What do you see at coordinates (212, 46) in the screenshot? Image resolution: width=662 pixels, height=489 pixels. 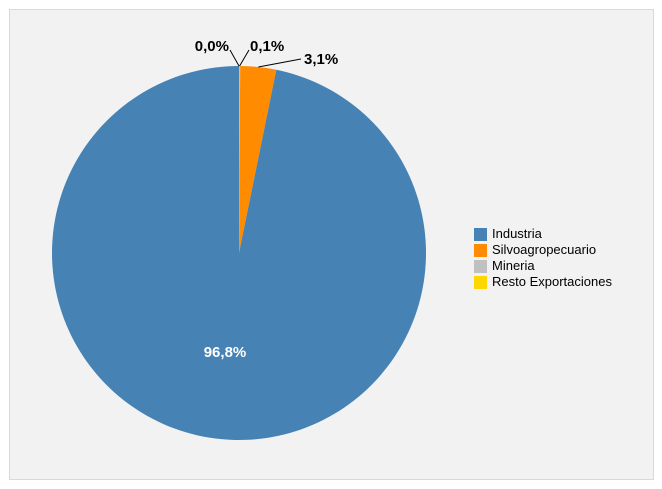 I see `data-label: 0,0%` at bounding box center [212, 46].